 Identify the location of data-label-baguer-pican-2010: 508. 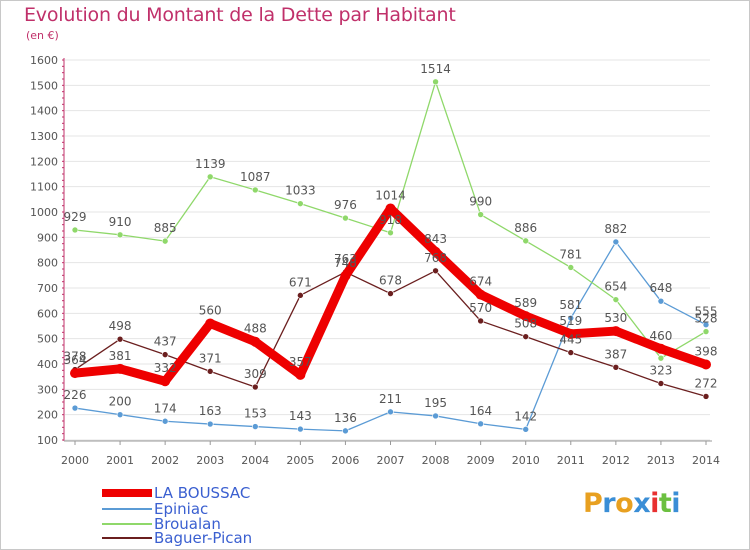
(525, 324).